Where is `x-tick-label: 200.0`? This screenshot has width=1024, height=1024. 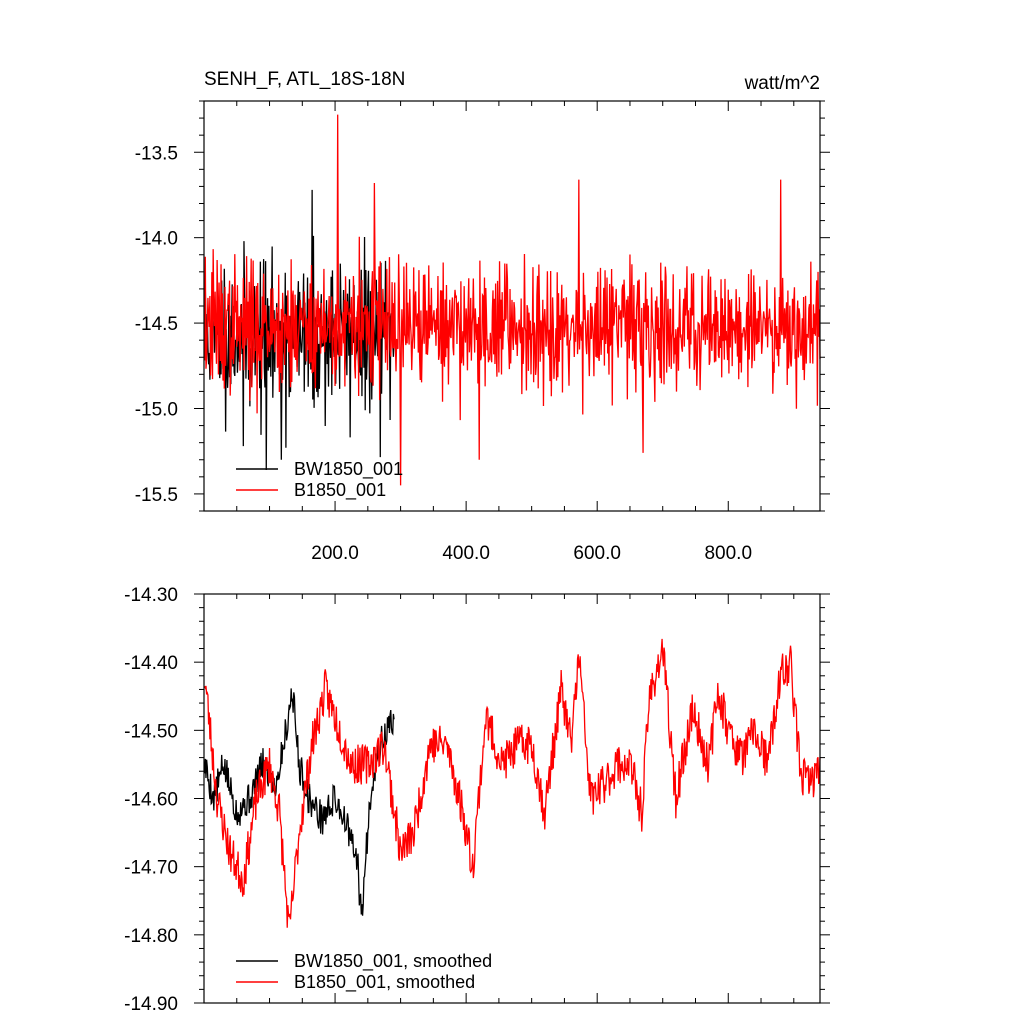
x-tick-label: 200.0 is located at coordinates (335, 553).